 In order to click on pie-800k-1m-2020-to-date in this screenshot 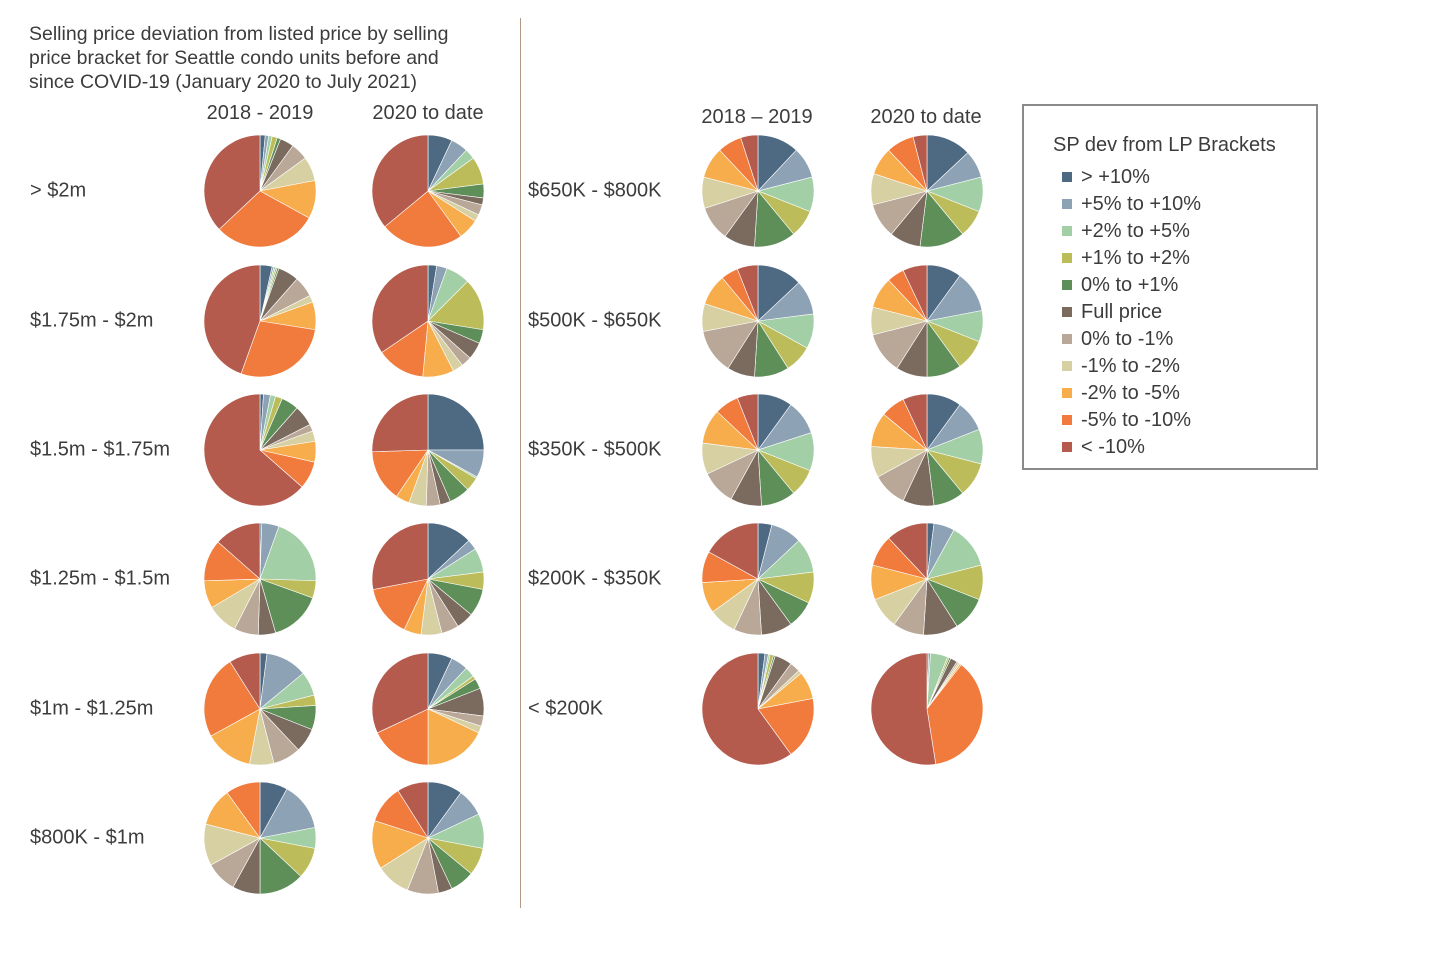, I will do `click(428, 838)`.